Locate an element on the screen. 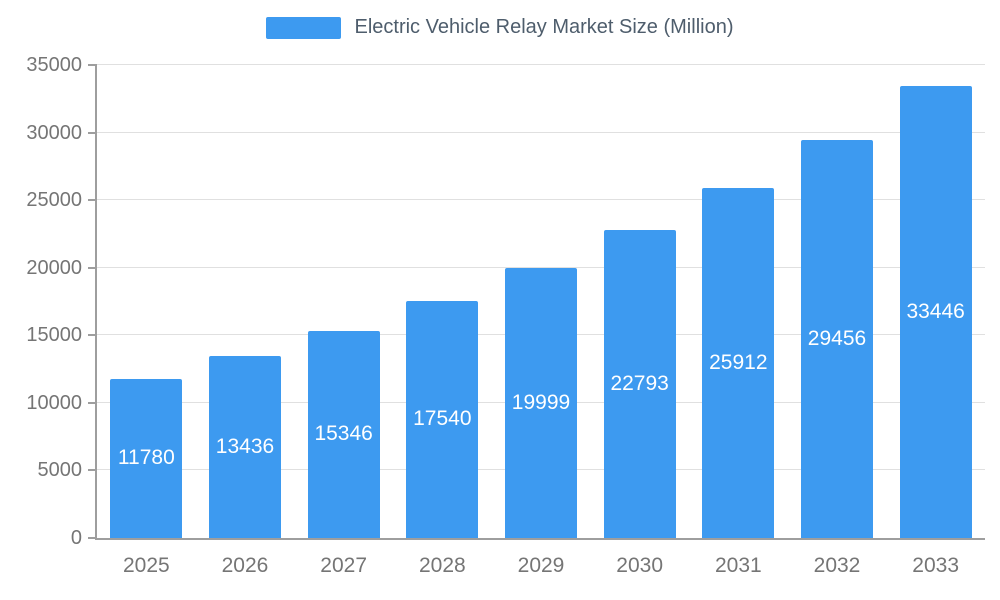 The height and width of the screenshot is (600, 1000). legend-swatch-icon is located at coordinates (304, 27).